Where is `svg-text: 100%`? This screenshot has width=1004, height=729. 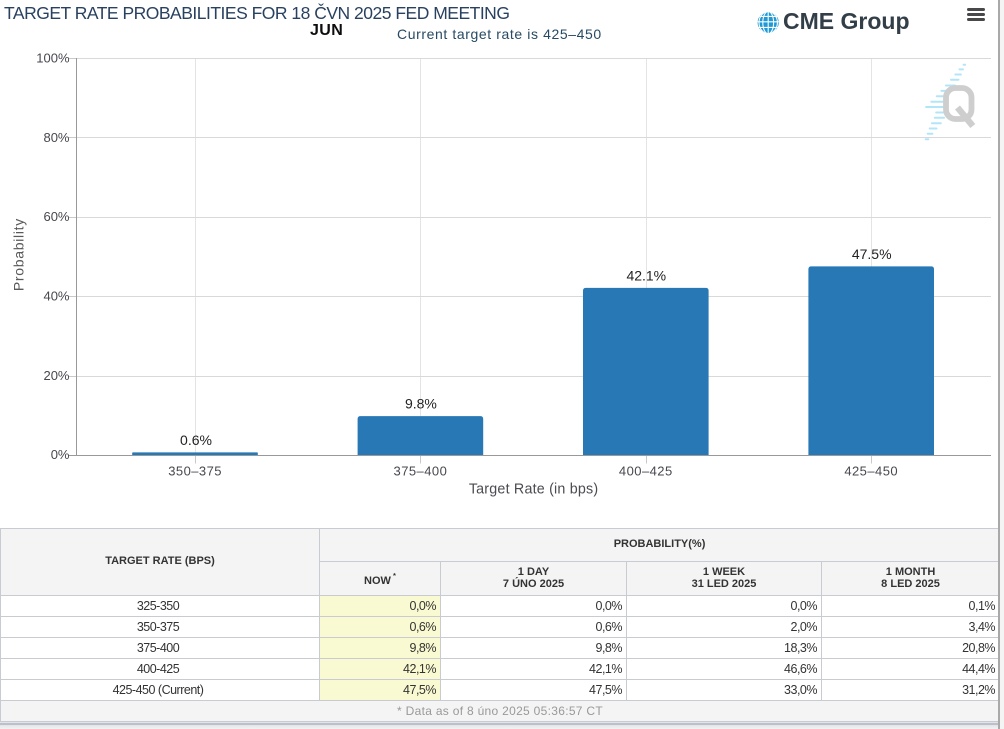
svg-text: 100% is located at coordinates (53, 58).